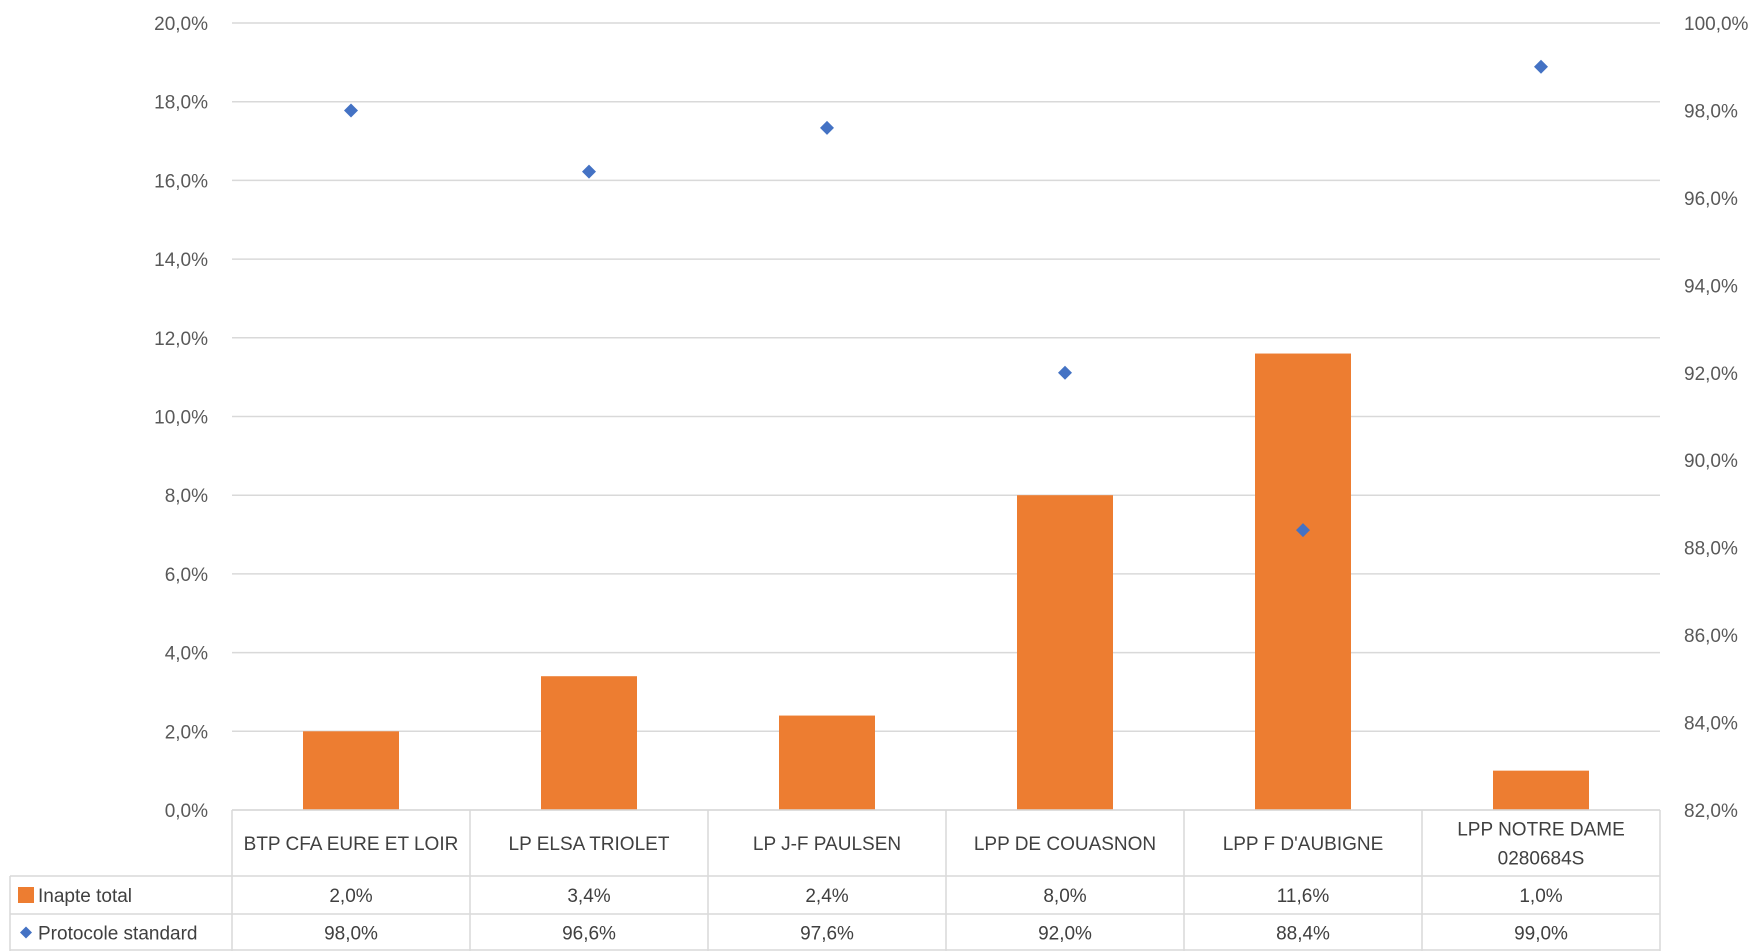  What do you see at coordinates (1711, 199) in the screenshot?
I see `right-tick-label: 96,0%` at bounding box center [1711, 199].